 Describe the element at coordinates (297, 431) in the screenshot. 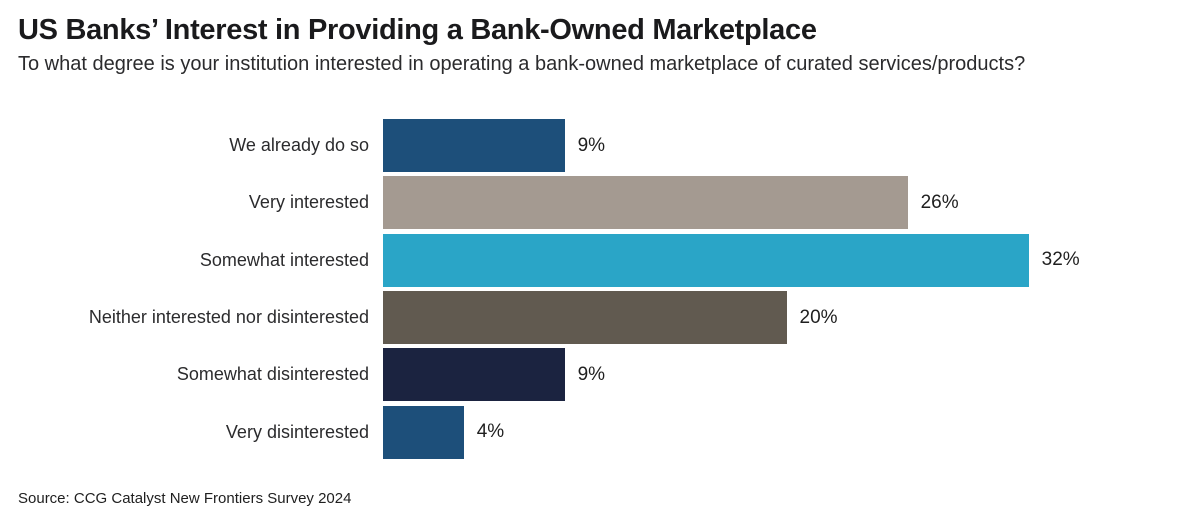

I see `category-label: Very disinterested` at that location.